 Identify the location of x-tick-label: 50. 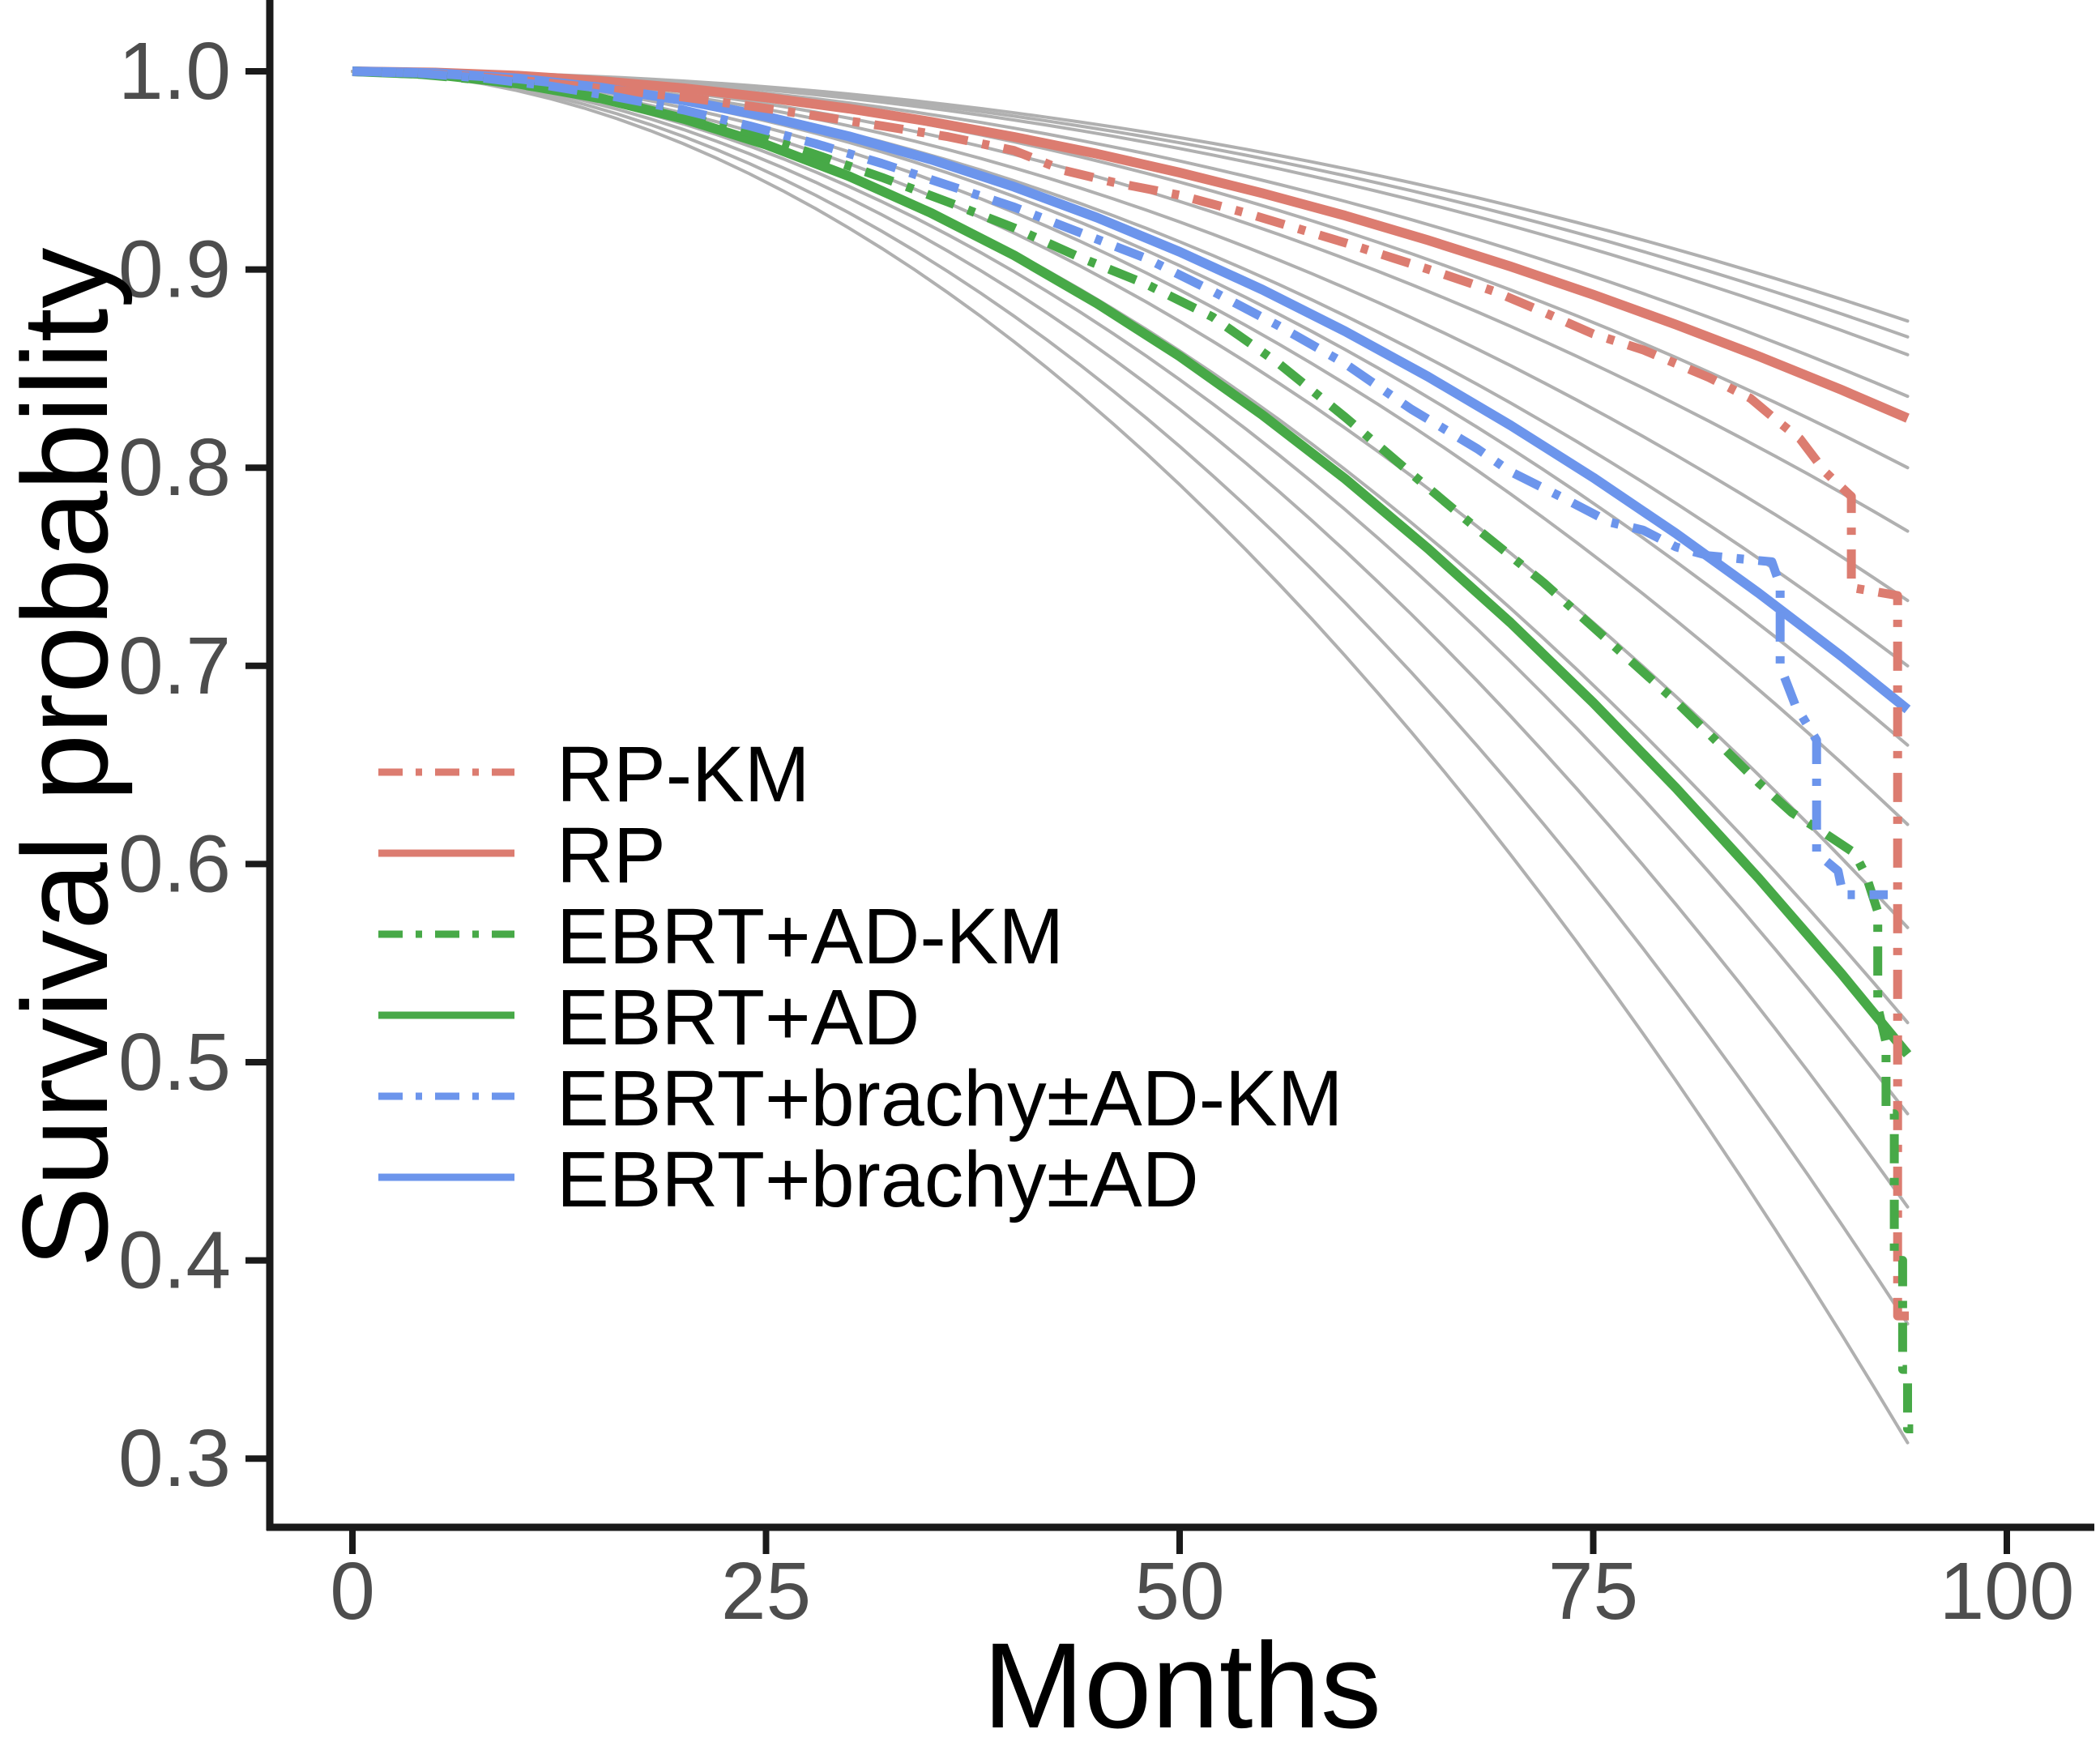
(1179, 1591).